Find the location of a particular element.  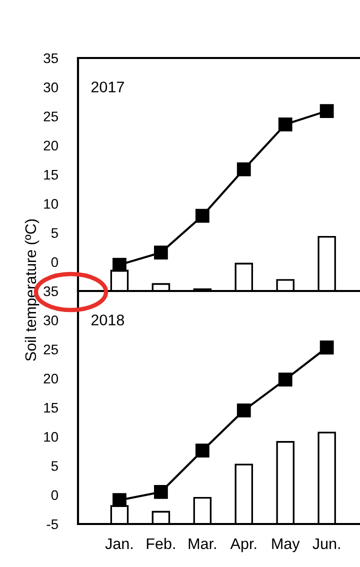

x-tick-label: May is located at coordinates (286, 545).